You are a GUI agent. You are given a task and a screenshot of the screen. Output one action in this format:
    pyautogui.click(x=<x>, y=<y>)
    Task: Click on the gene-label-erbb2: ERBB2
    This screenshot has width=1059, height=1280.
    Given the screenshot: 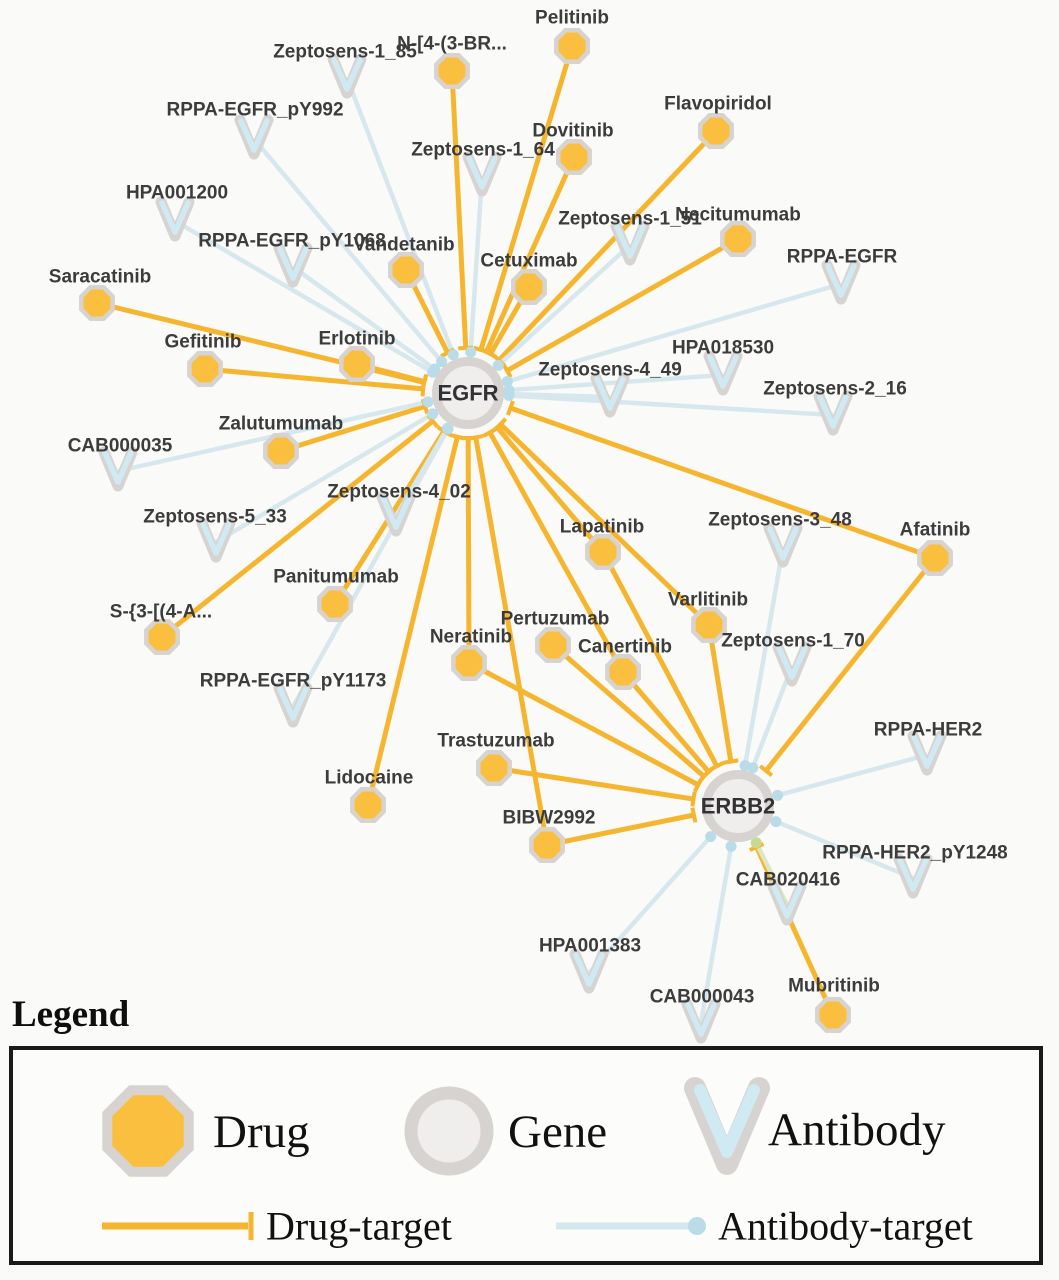 What is the action you would take?
    pyautogui.click(x=738, y=806)
    